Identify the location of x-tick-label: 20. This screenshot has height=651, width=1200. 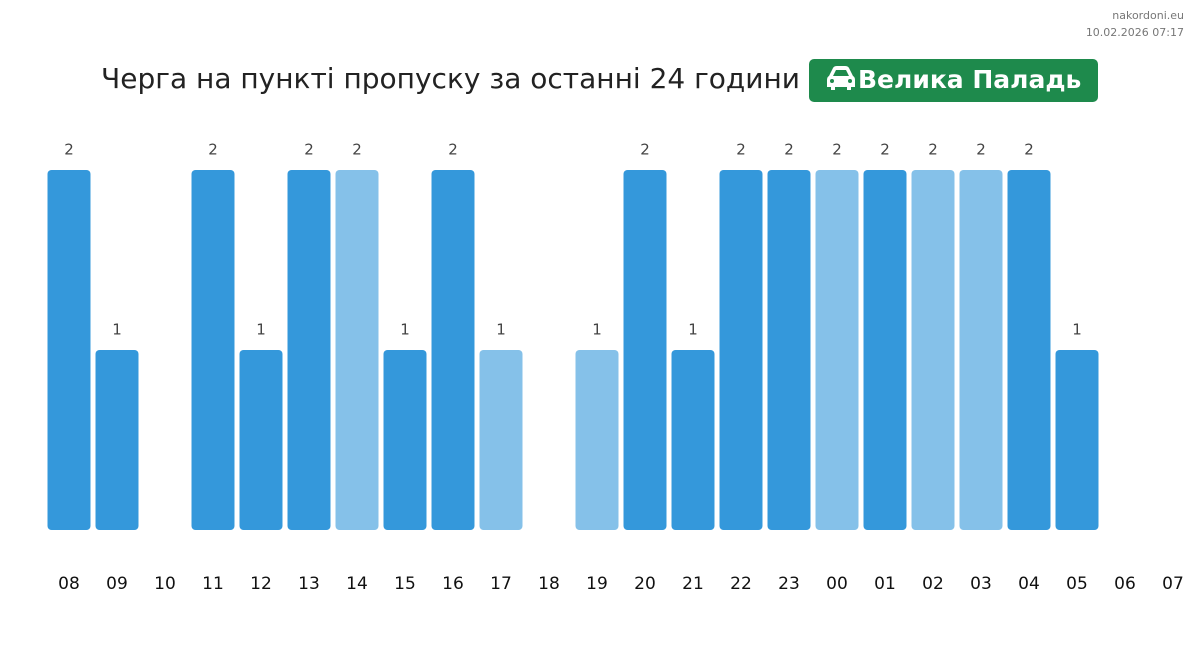
(645, 584).